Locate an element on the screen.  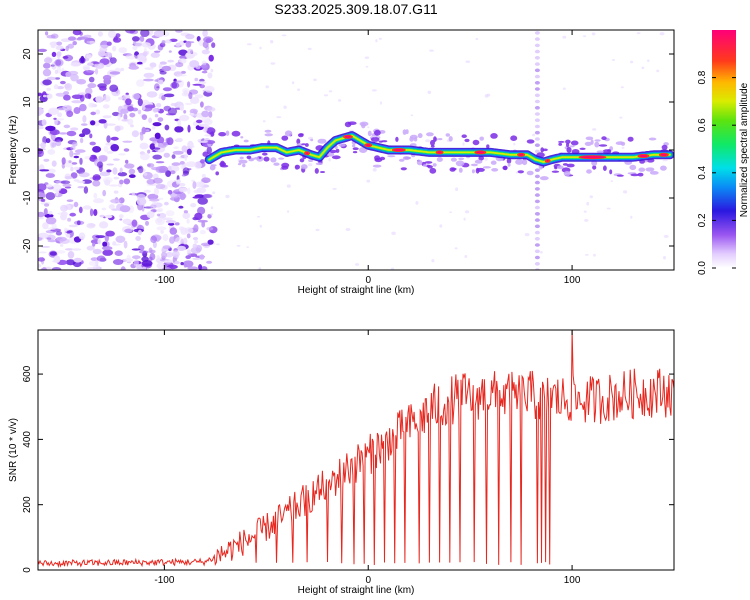
snr-ytick-label: 400 is located at coordinates (27, 439).